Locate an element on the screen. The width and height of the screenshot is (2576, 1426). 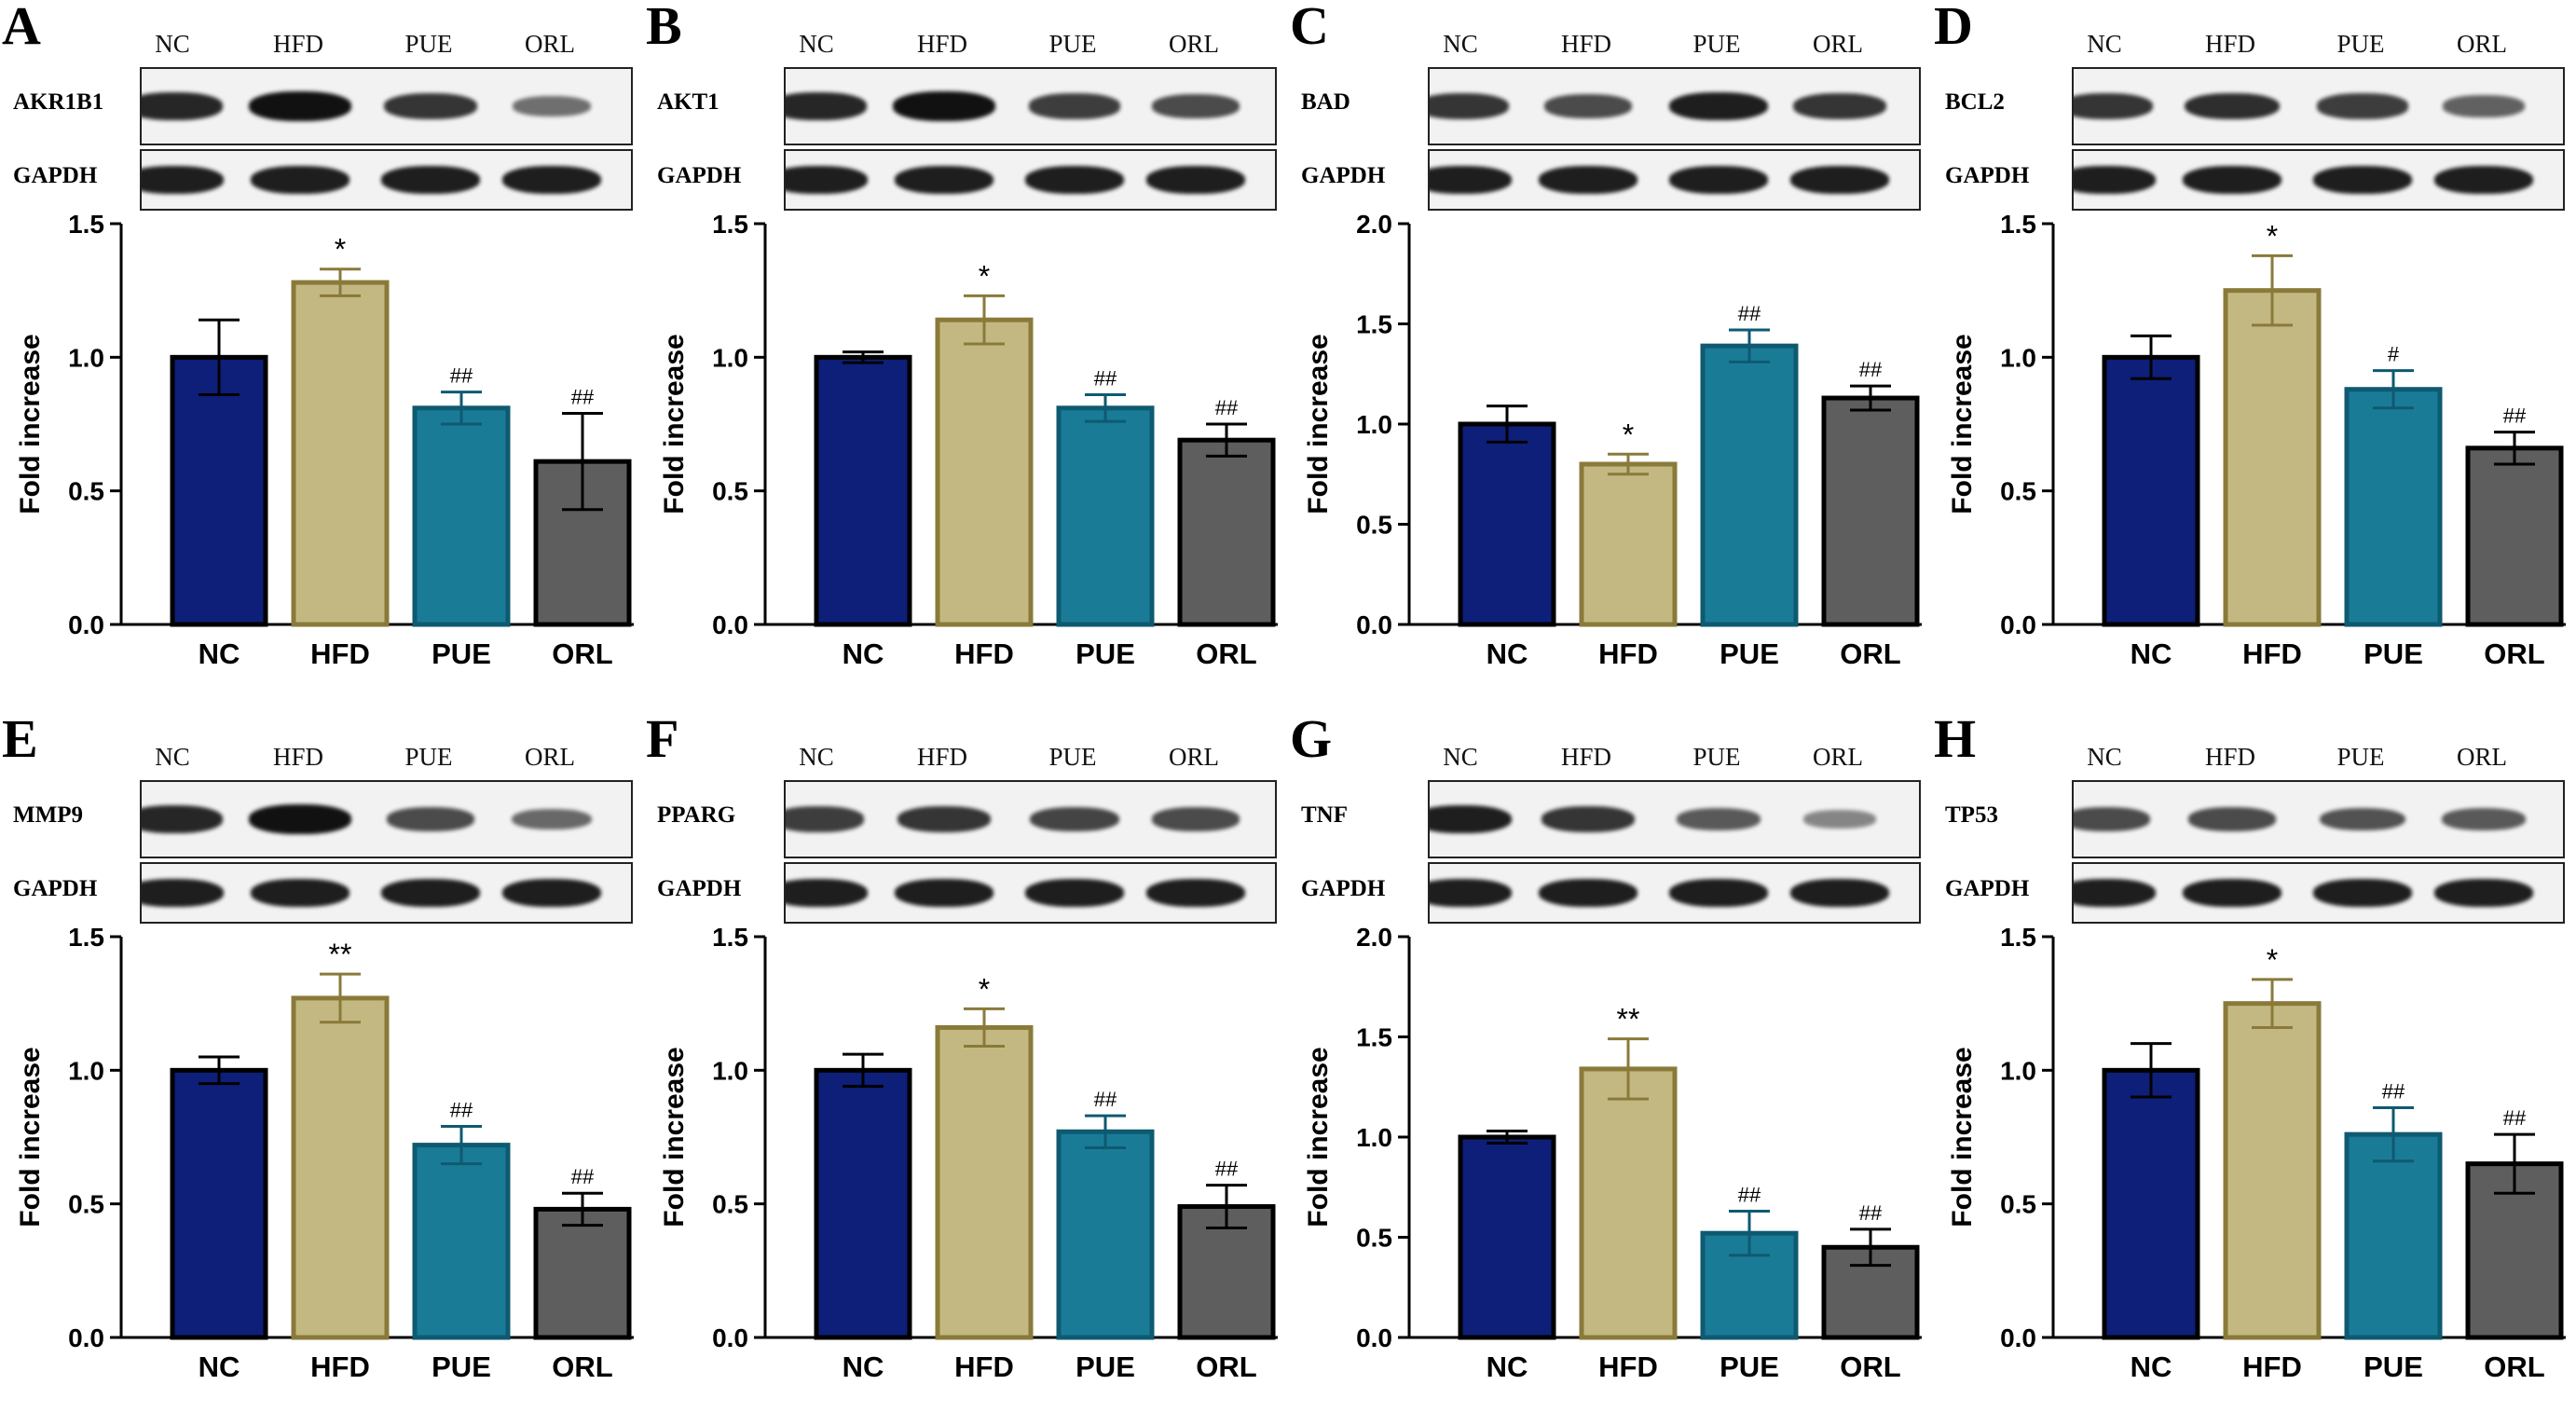
bar-chart-d: 0.0 0.5 1.0 1.5 Fold increase NC * HFD # PUE ## ORL is located at coordinates (2256, 442).